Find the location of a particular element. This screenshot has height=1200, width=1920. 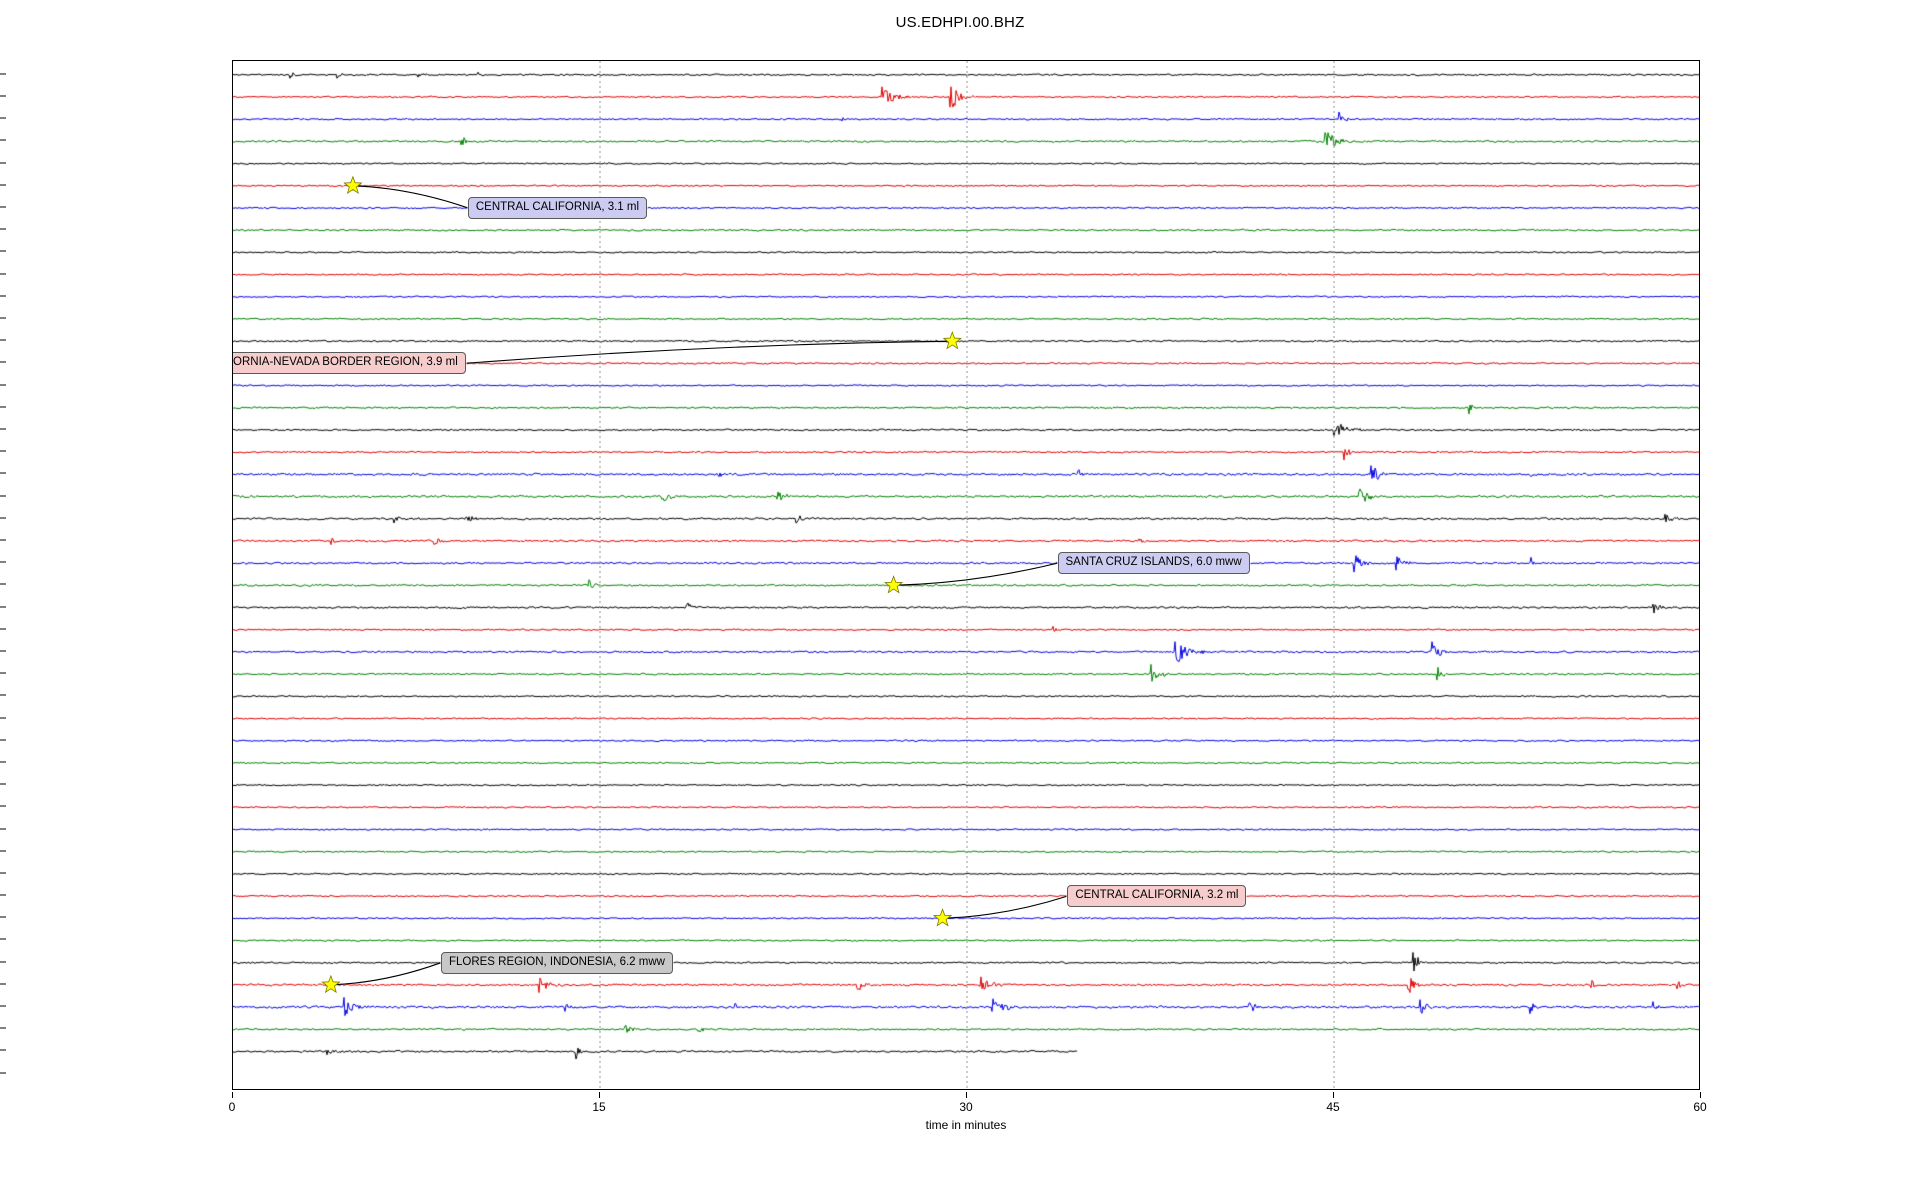

page-title: US.EDHPI.00.BHZ is located at coordinates (960, 22).